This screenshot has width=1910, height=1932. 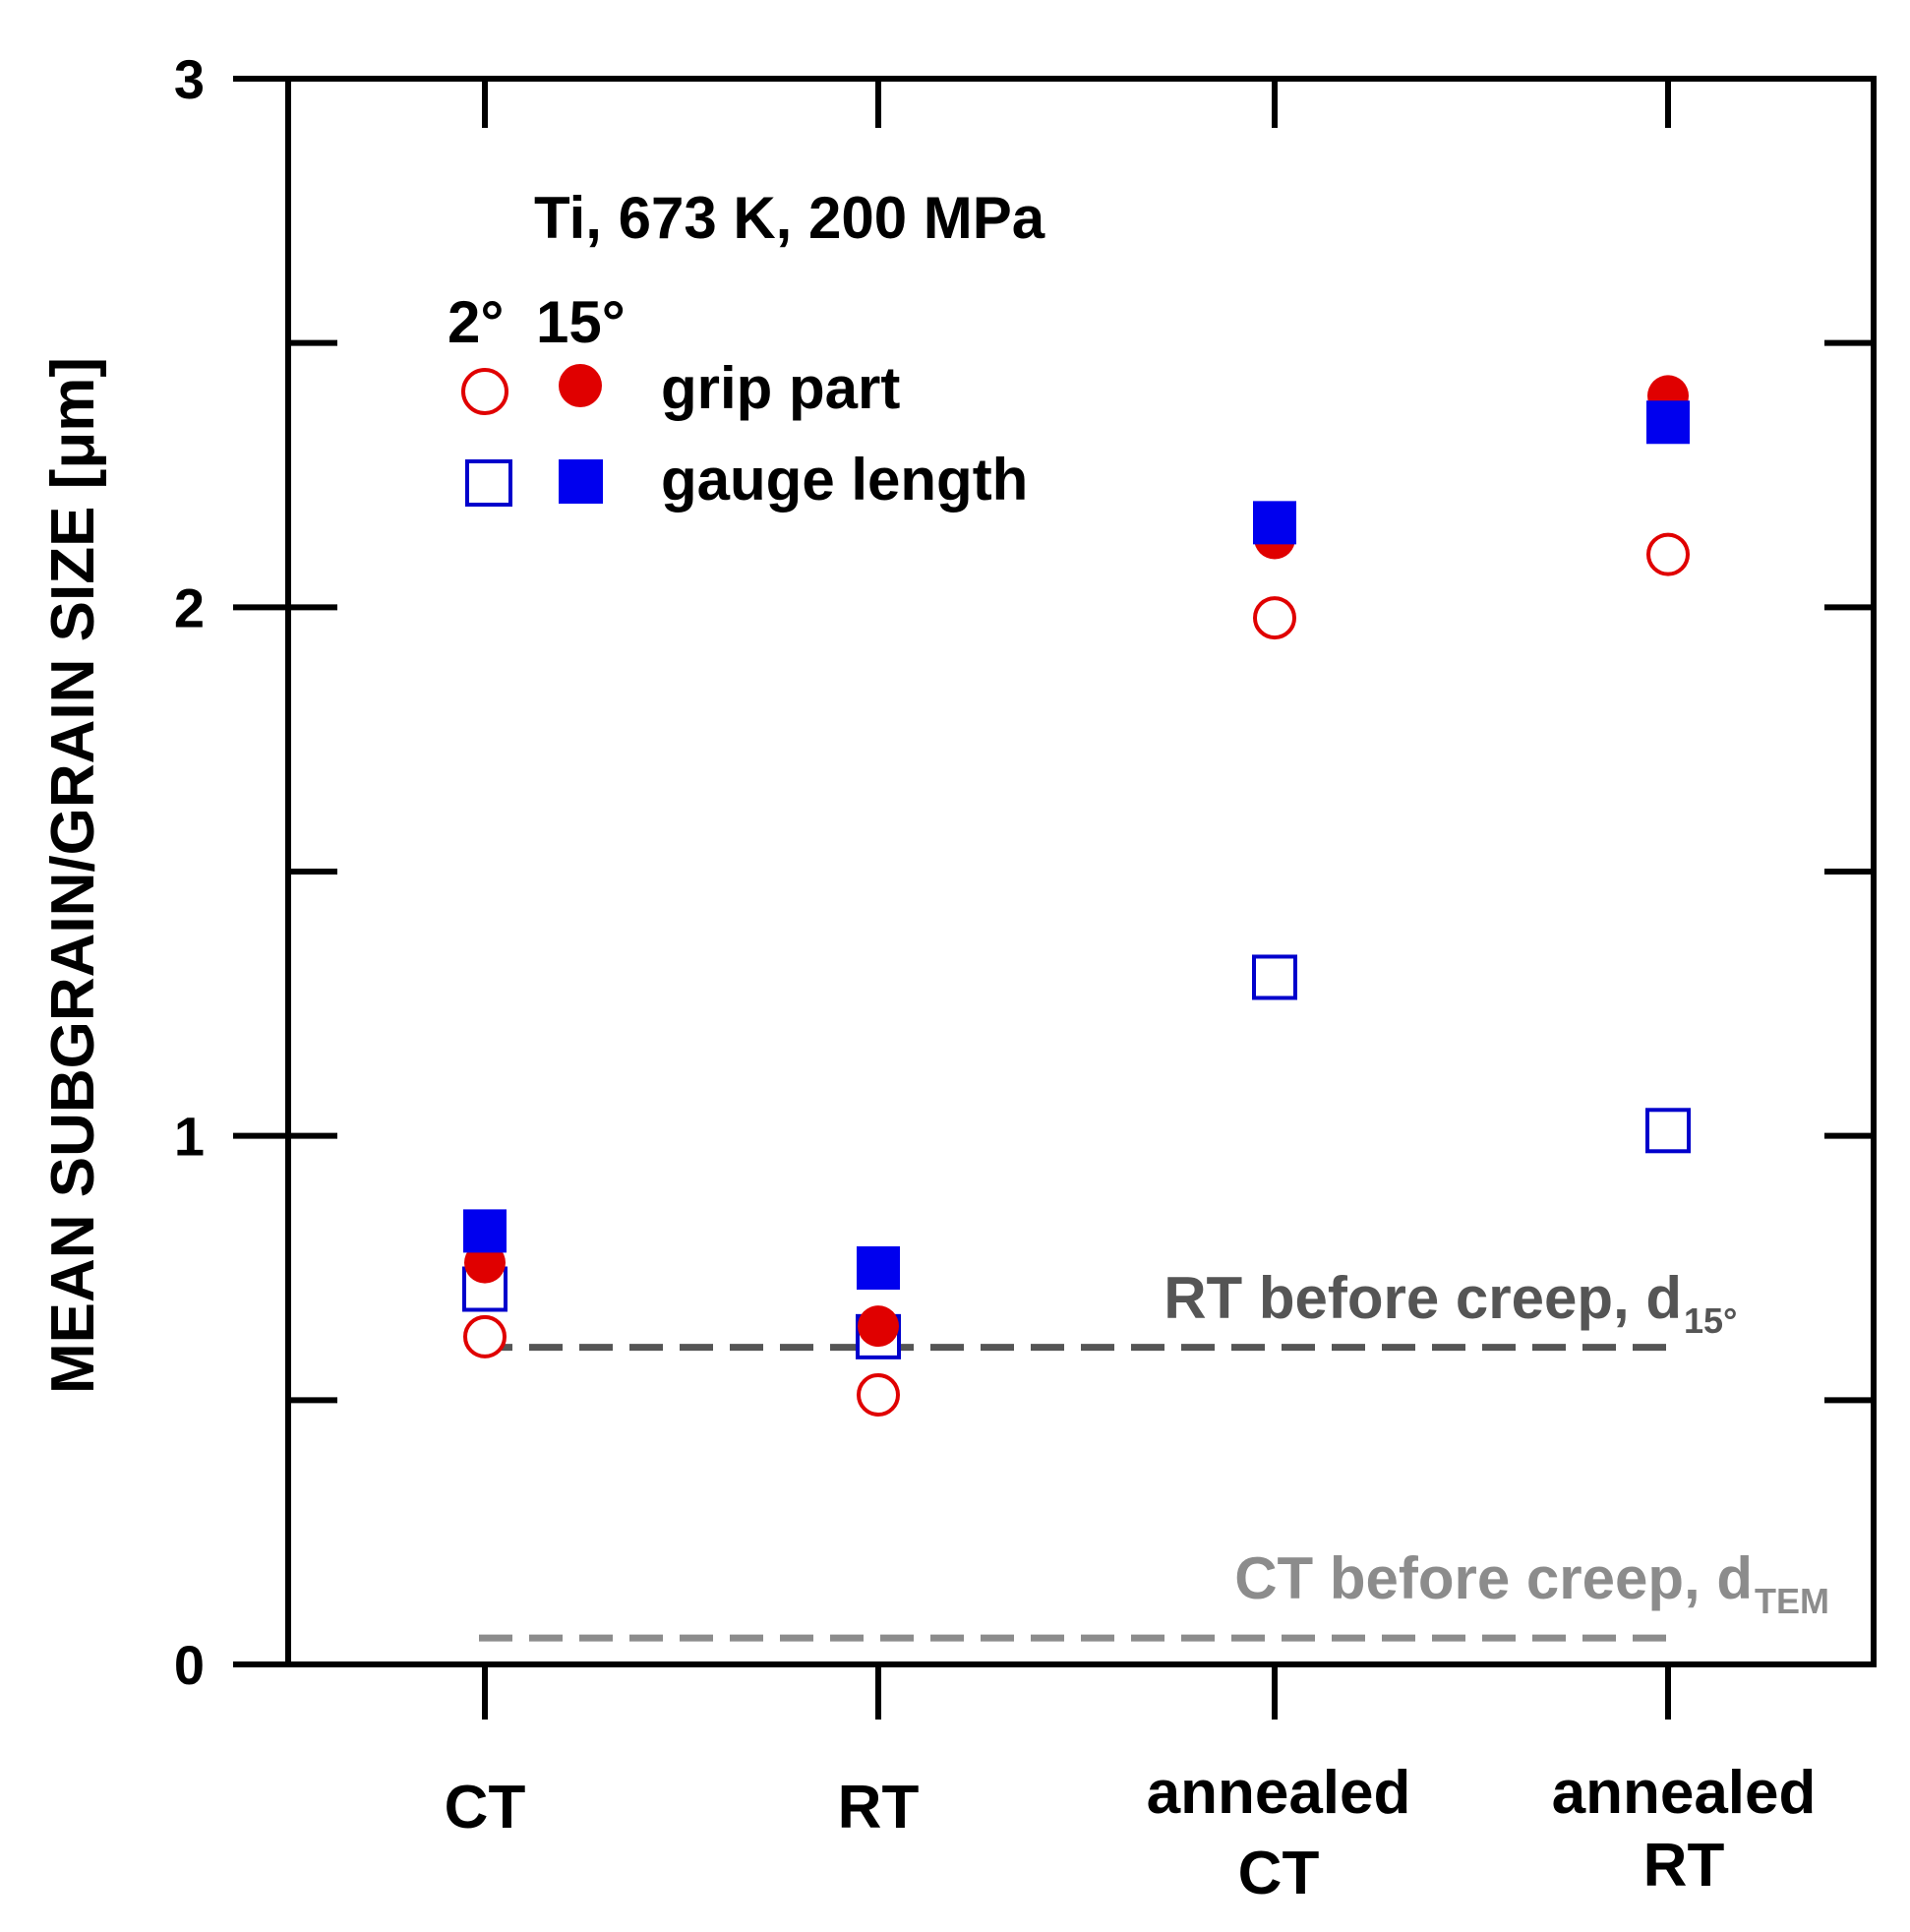 I want to click on ref-subscript-rt: 15°, so click(x=1710, y=1320).